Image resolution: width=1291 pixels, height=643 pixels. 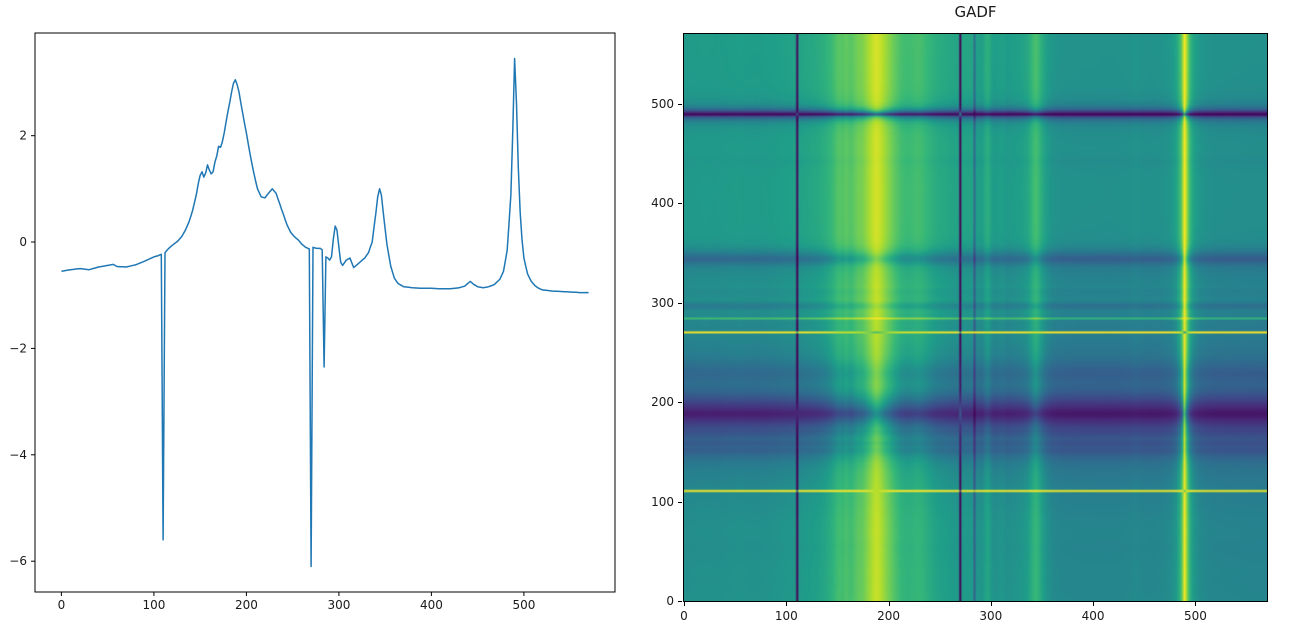 What do you see at coordinates (1093, 616) in the screenshot?
I see `heatmap-x-tick-label: 400` at bounding box center [1093, 616].